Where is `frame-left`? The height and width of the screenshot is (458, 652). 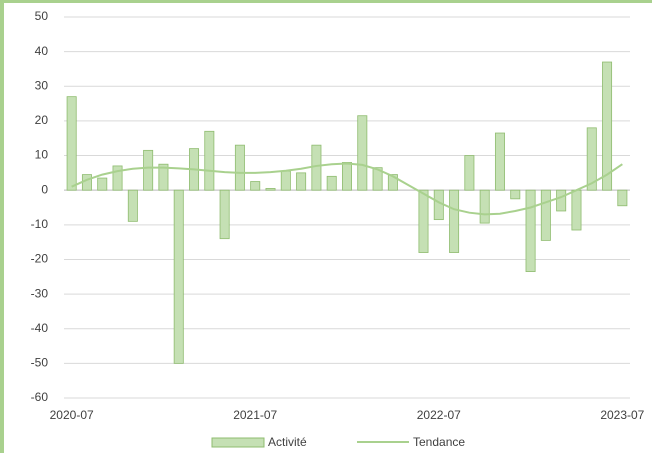 frame-left is located at coordinates (2, 226).